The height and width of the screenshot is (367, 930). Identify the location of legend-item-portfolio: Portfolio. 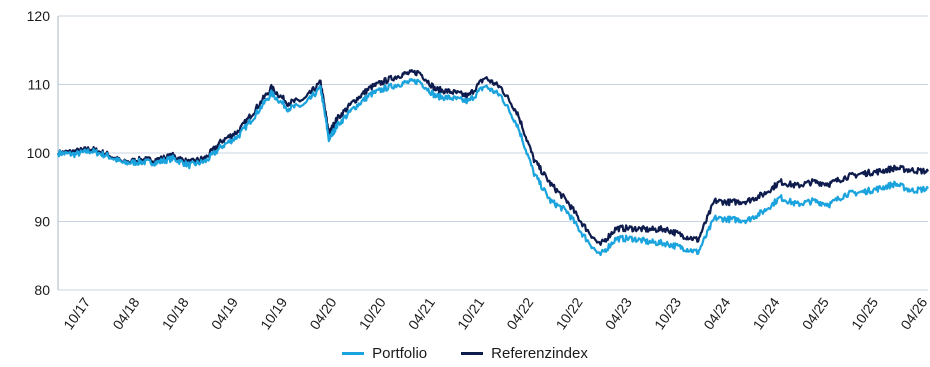
(384, 353).